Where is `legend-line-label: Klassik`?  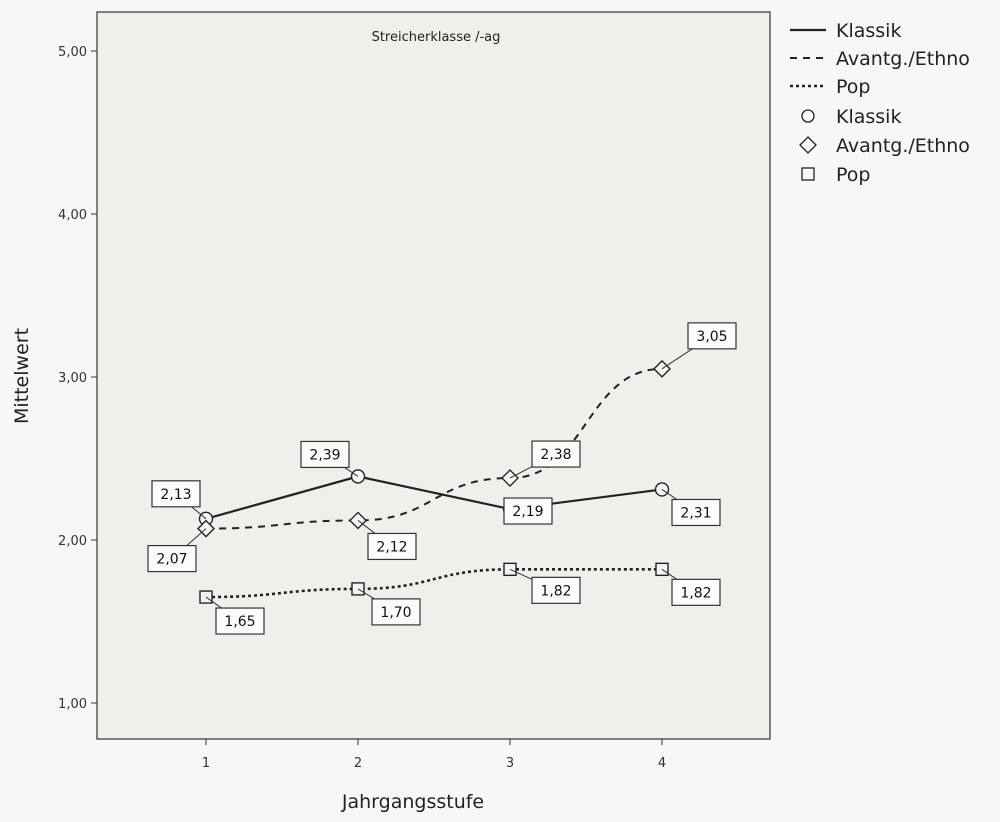 legend-line-label: Klassik is located at coordinates (868, 31).